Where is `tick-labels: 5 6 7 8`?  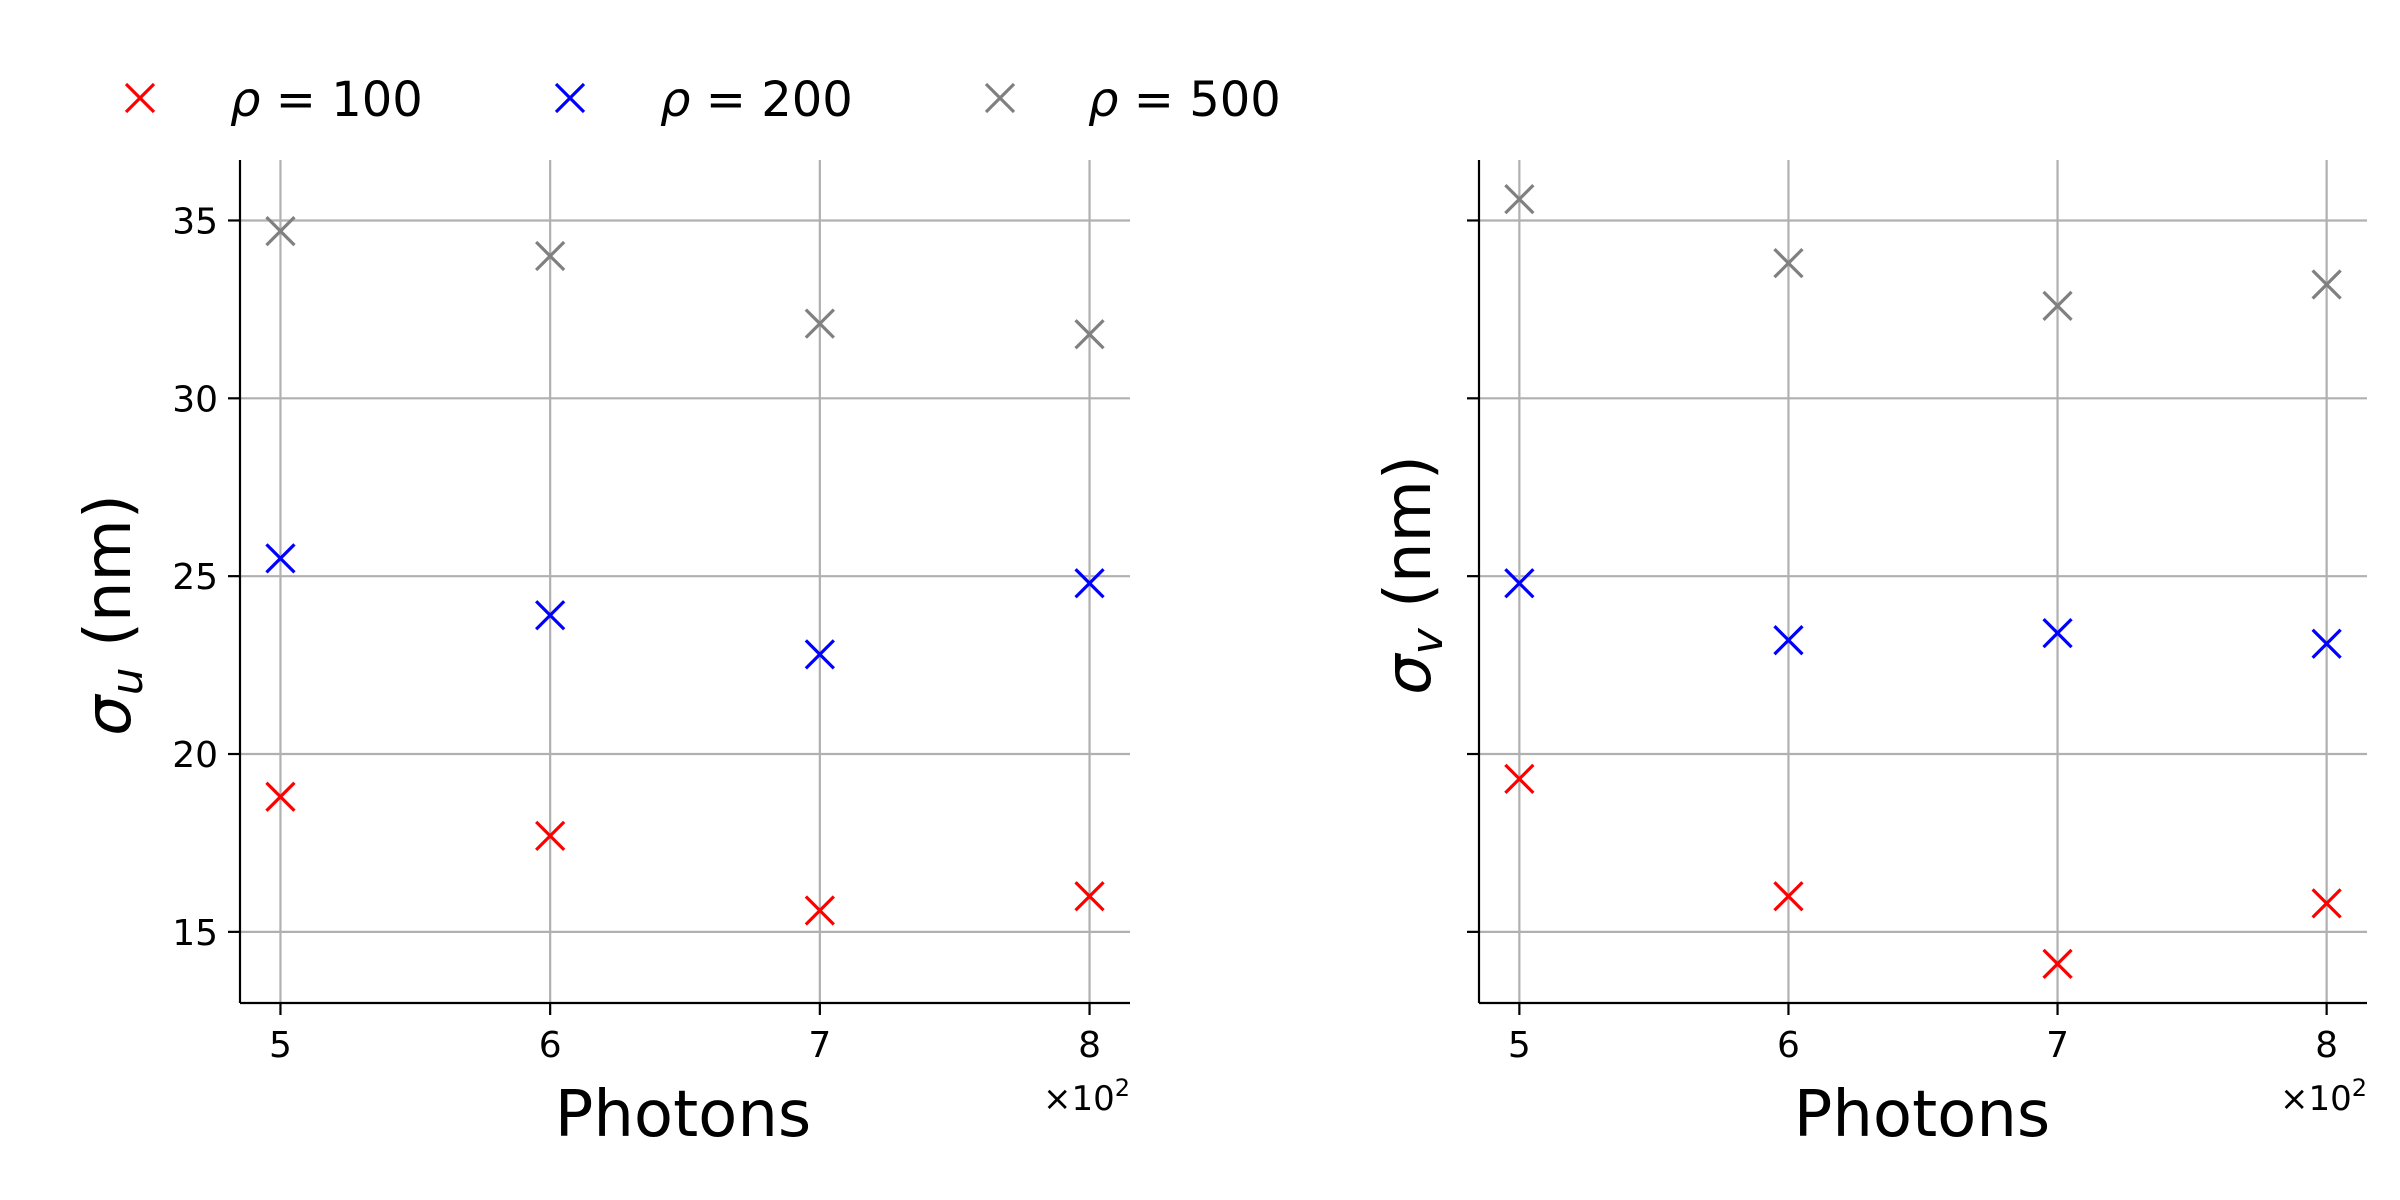 tick-labels: 5 6 7 8 is located at coordinates (1923, 1045).